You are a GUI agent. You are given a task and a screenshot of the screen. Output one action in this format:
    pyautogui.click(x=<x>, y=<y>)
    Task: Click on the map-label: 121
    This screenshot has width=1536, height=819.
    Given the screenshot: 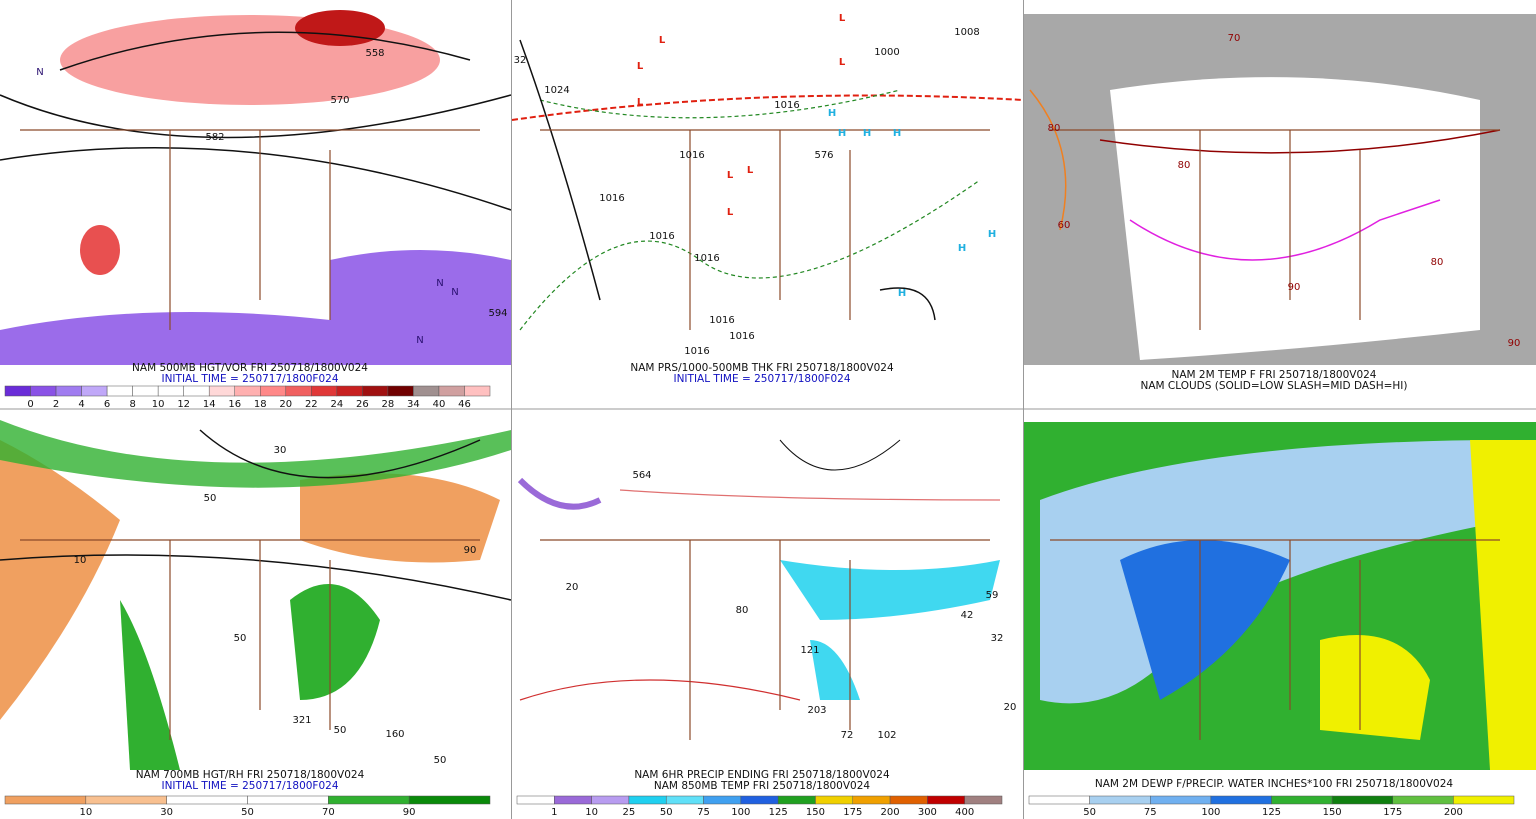 What is the action you would take?
    pyautogui.click(x=809, y=650)
    